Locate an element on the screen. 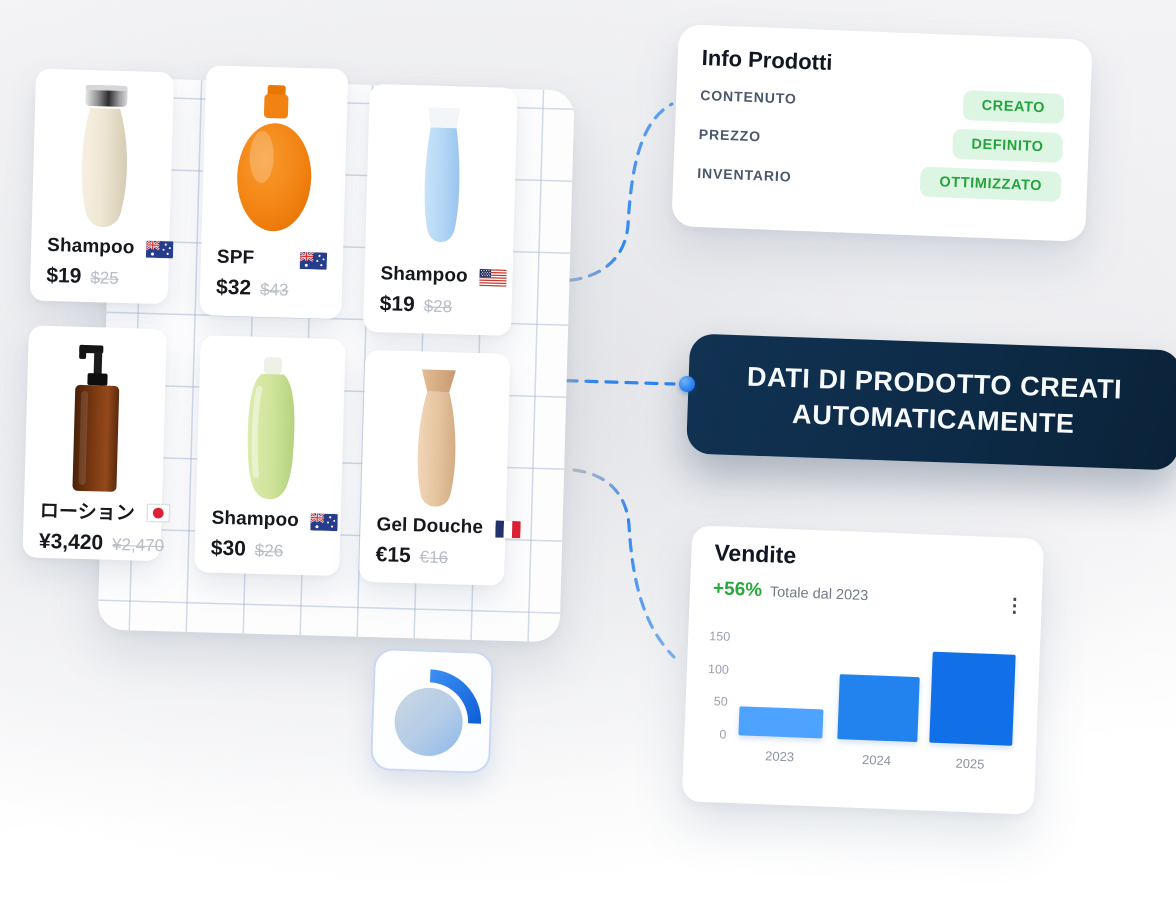 The width and height of the screenshot is (1176, 920). status-badge: DEFINITO is located at coordinates (1007, 145).